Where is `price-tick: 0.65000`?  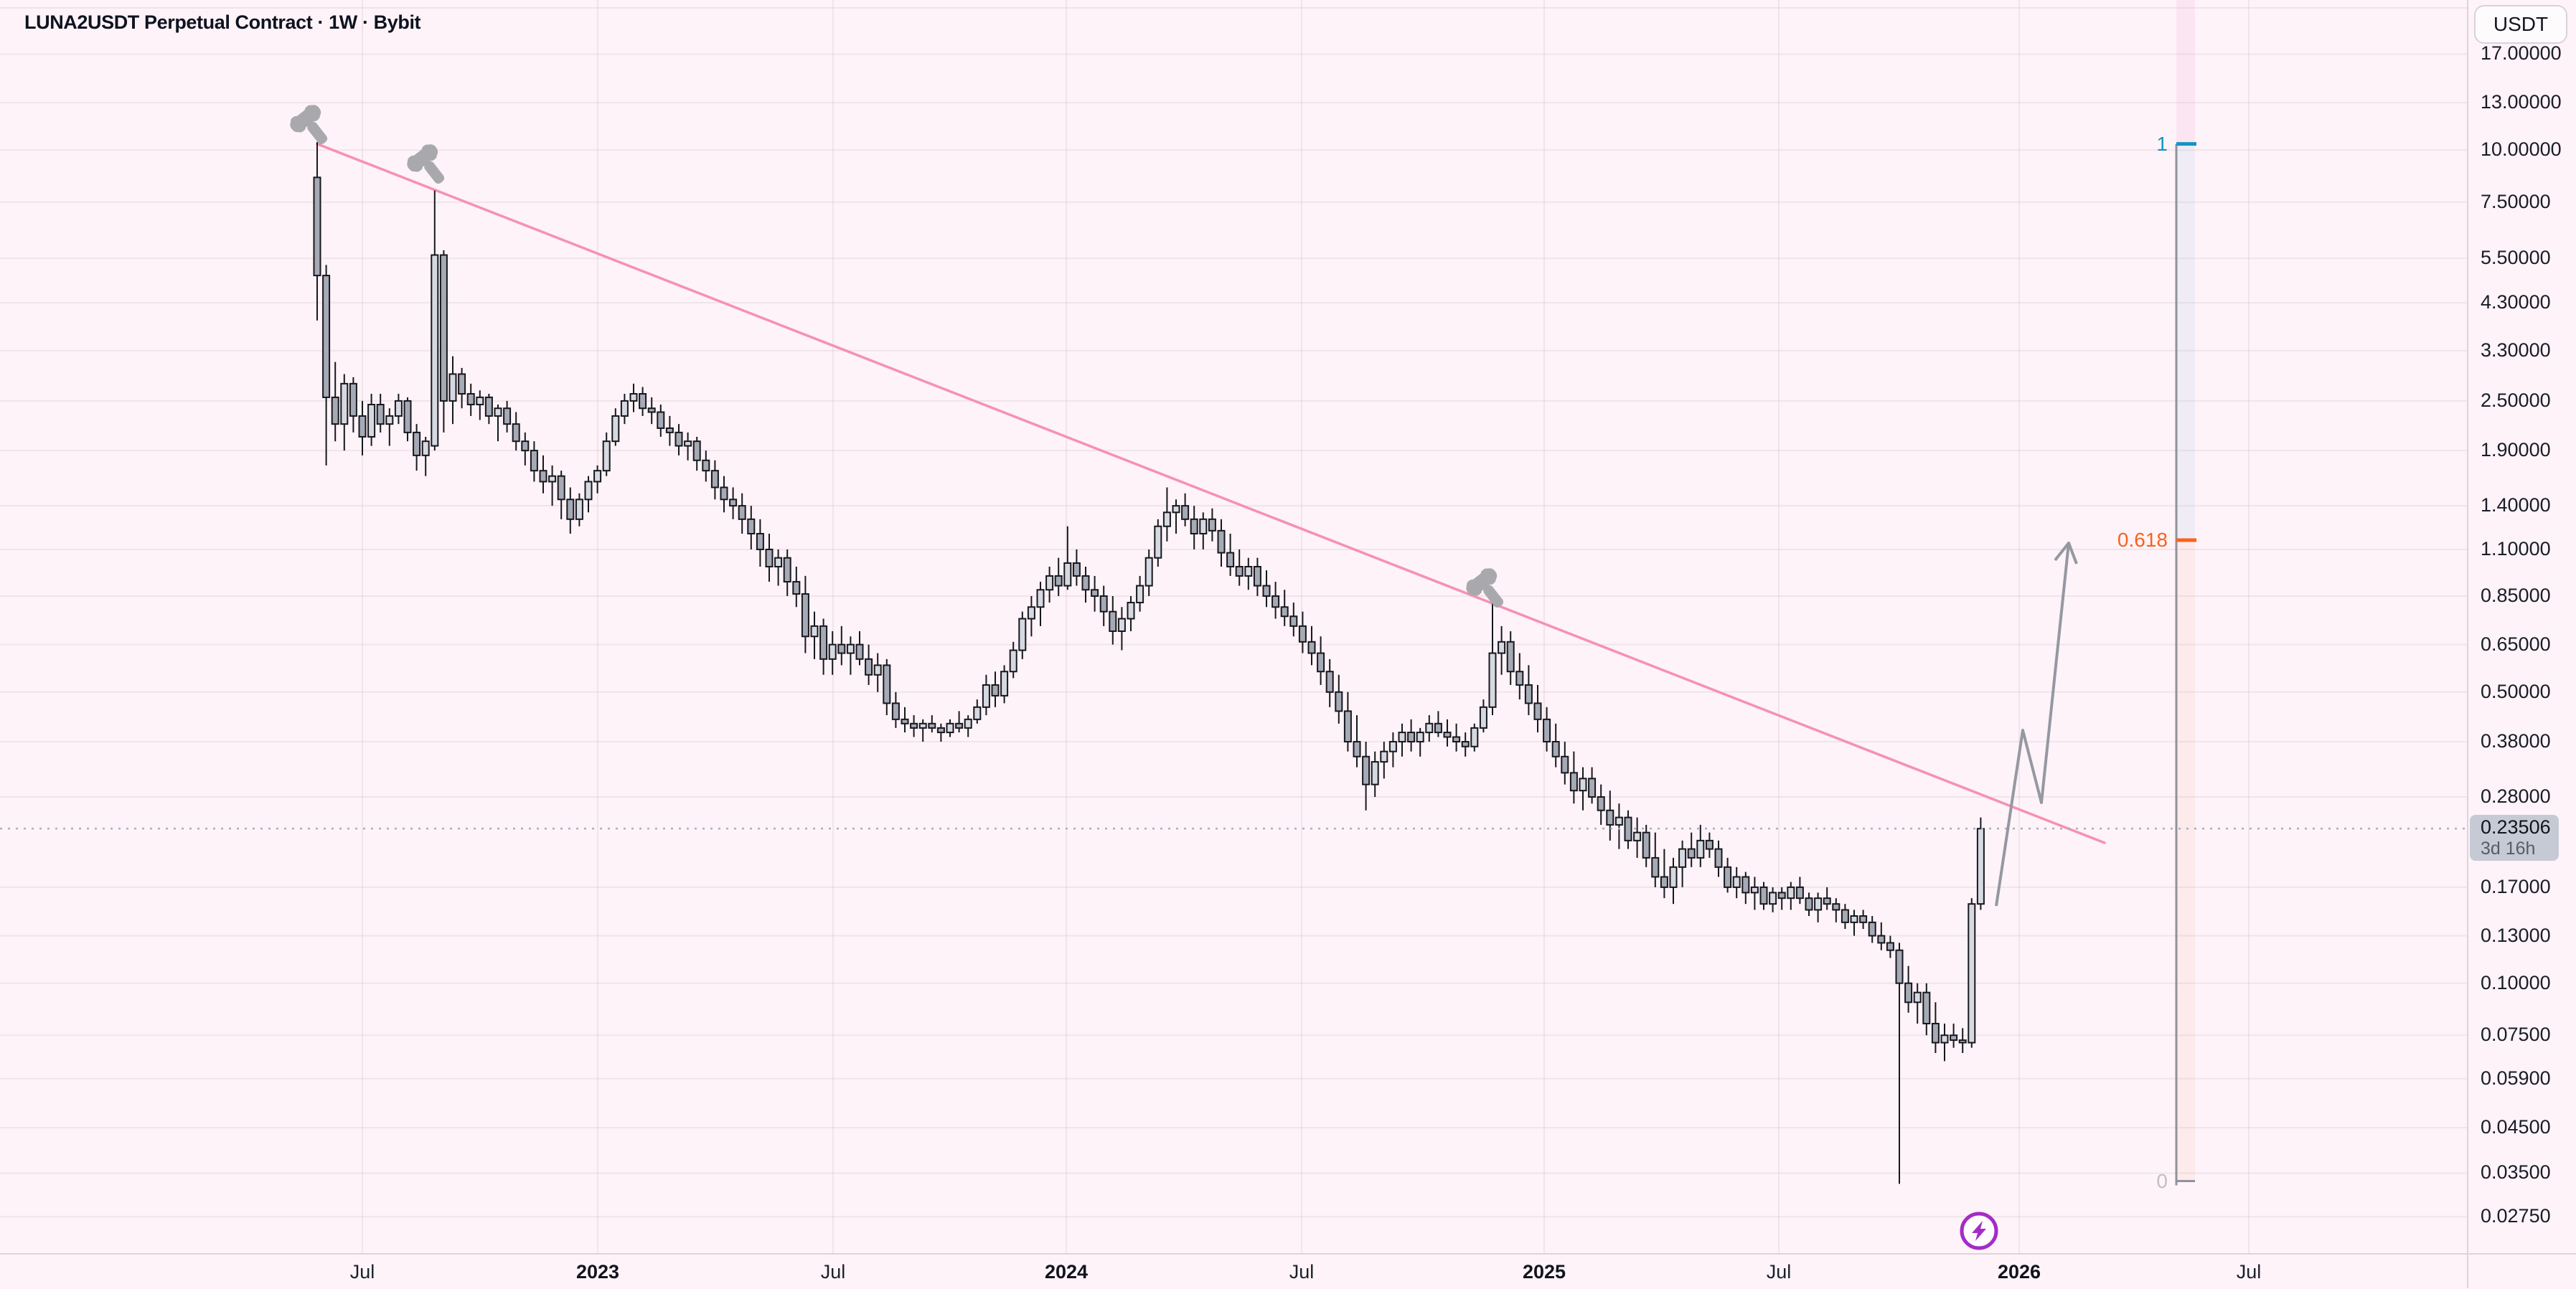 price-tick: 0.65000 is located at coordinates (2516, 644).